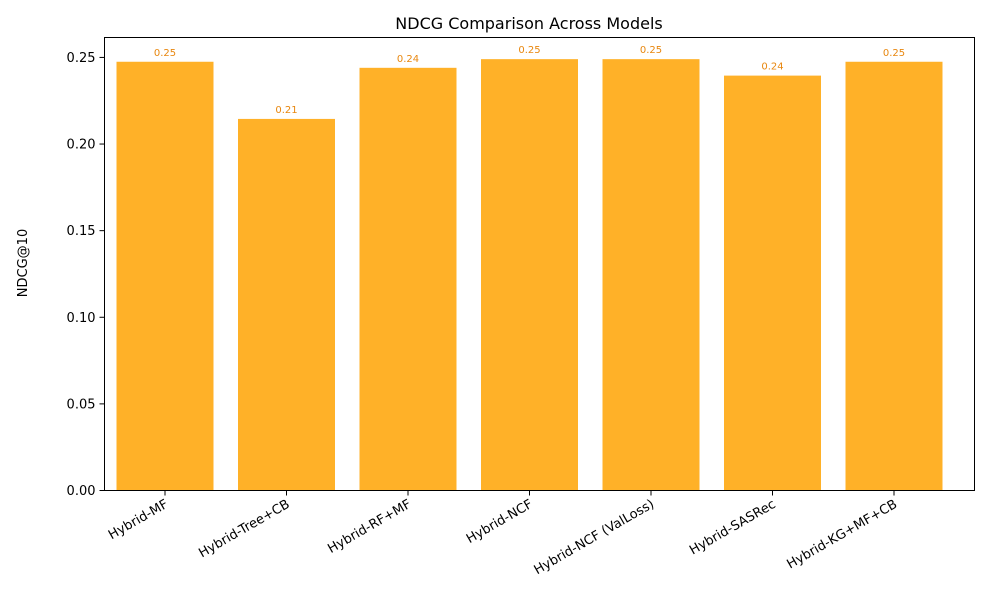 The width and height of the screenshot is (1000, 600). What do you see at coordinates (528, 23) in the screenshot?
I see `chart-title: NDCG Comparison Across Models` at bounding box center [528, 23].